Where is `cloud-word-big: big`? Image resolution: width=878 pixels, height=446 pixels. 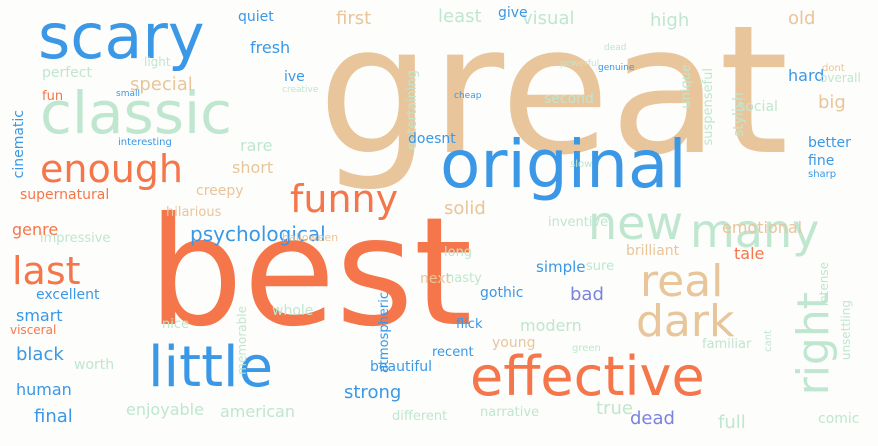
cloud-word-big: big is located at coordinates (832, 102).